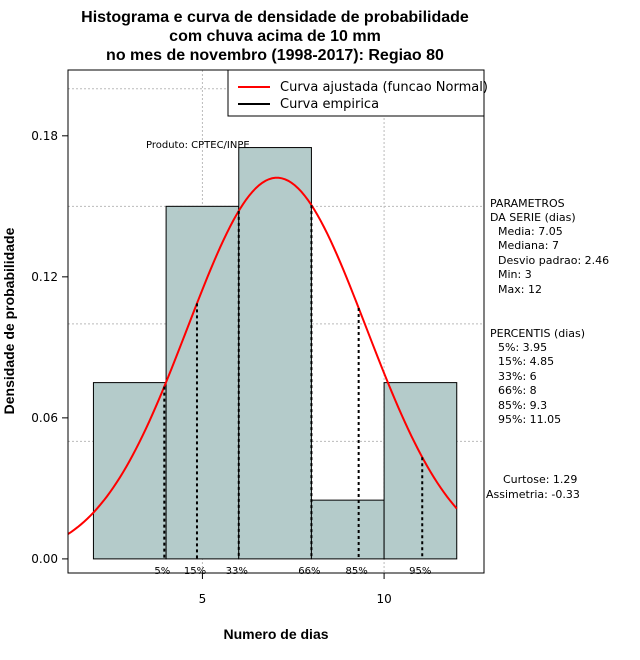 The width and height of the screenshot is (640, 660). What do you see at coordinates (9, 320) in the screenshot?
I see `y-axis-title: Densidade de probabilidade` at bounding box center [9, 320].